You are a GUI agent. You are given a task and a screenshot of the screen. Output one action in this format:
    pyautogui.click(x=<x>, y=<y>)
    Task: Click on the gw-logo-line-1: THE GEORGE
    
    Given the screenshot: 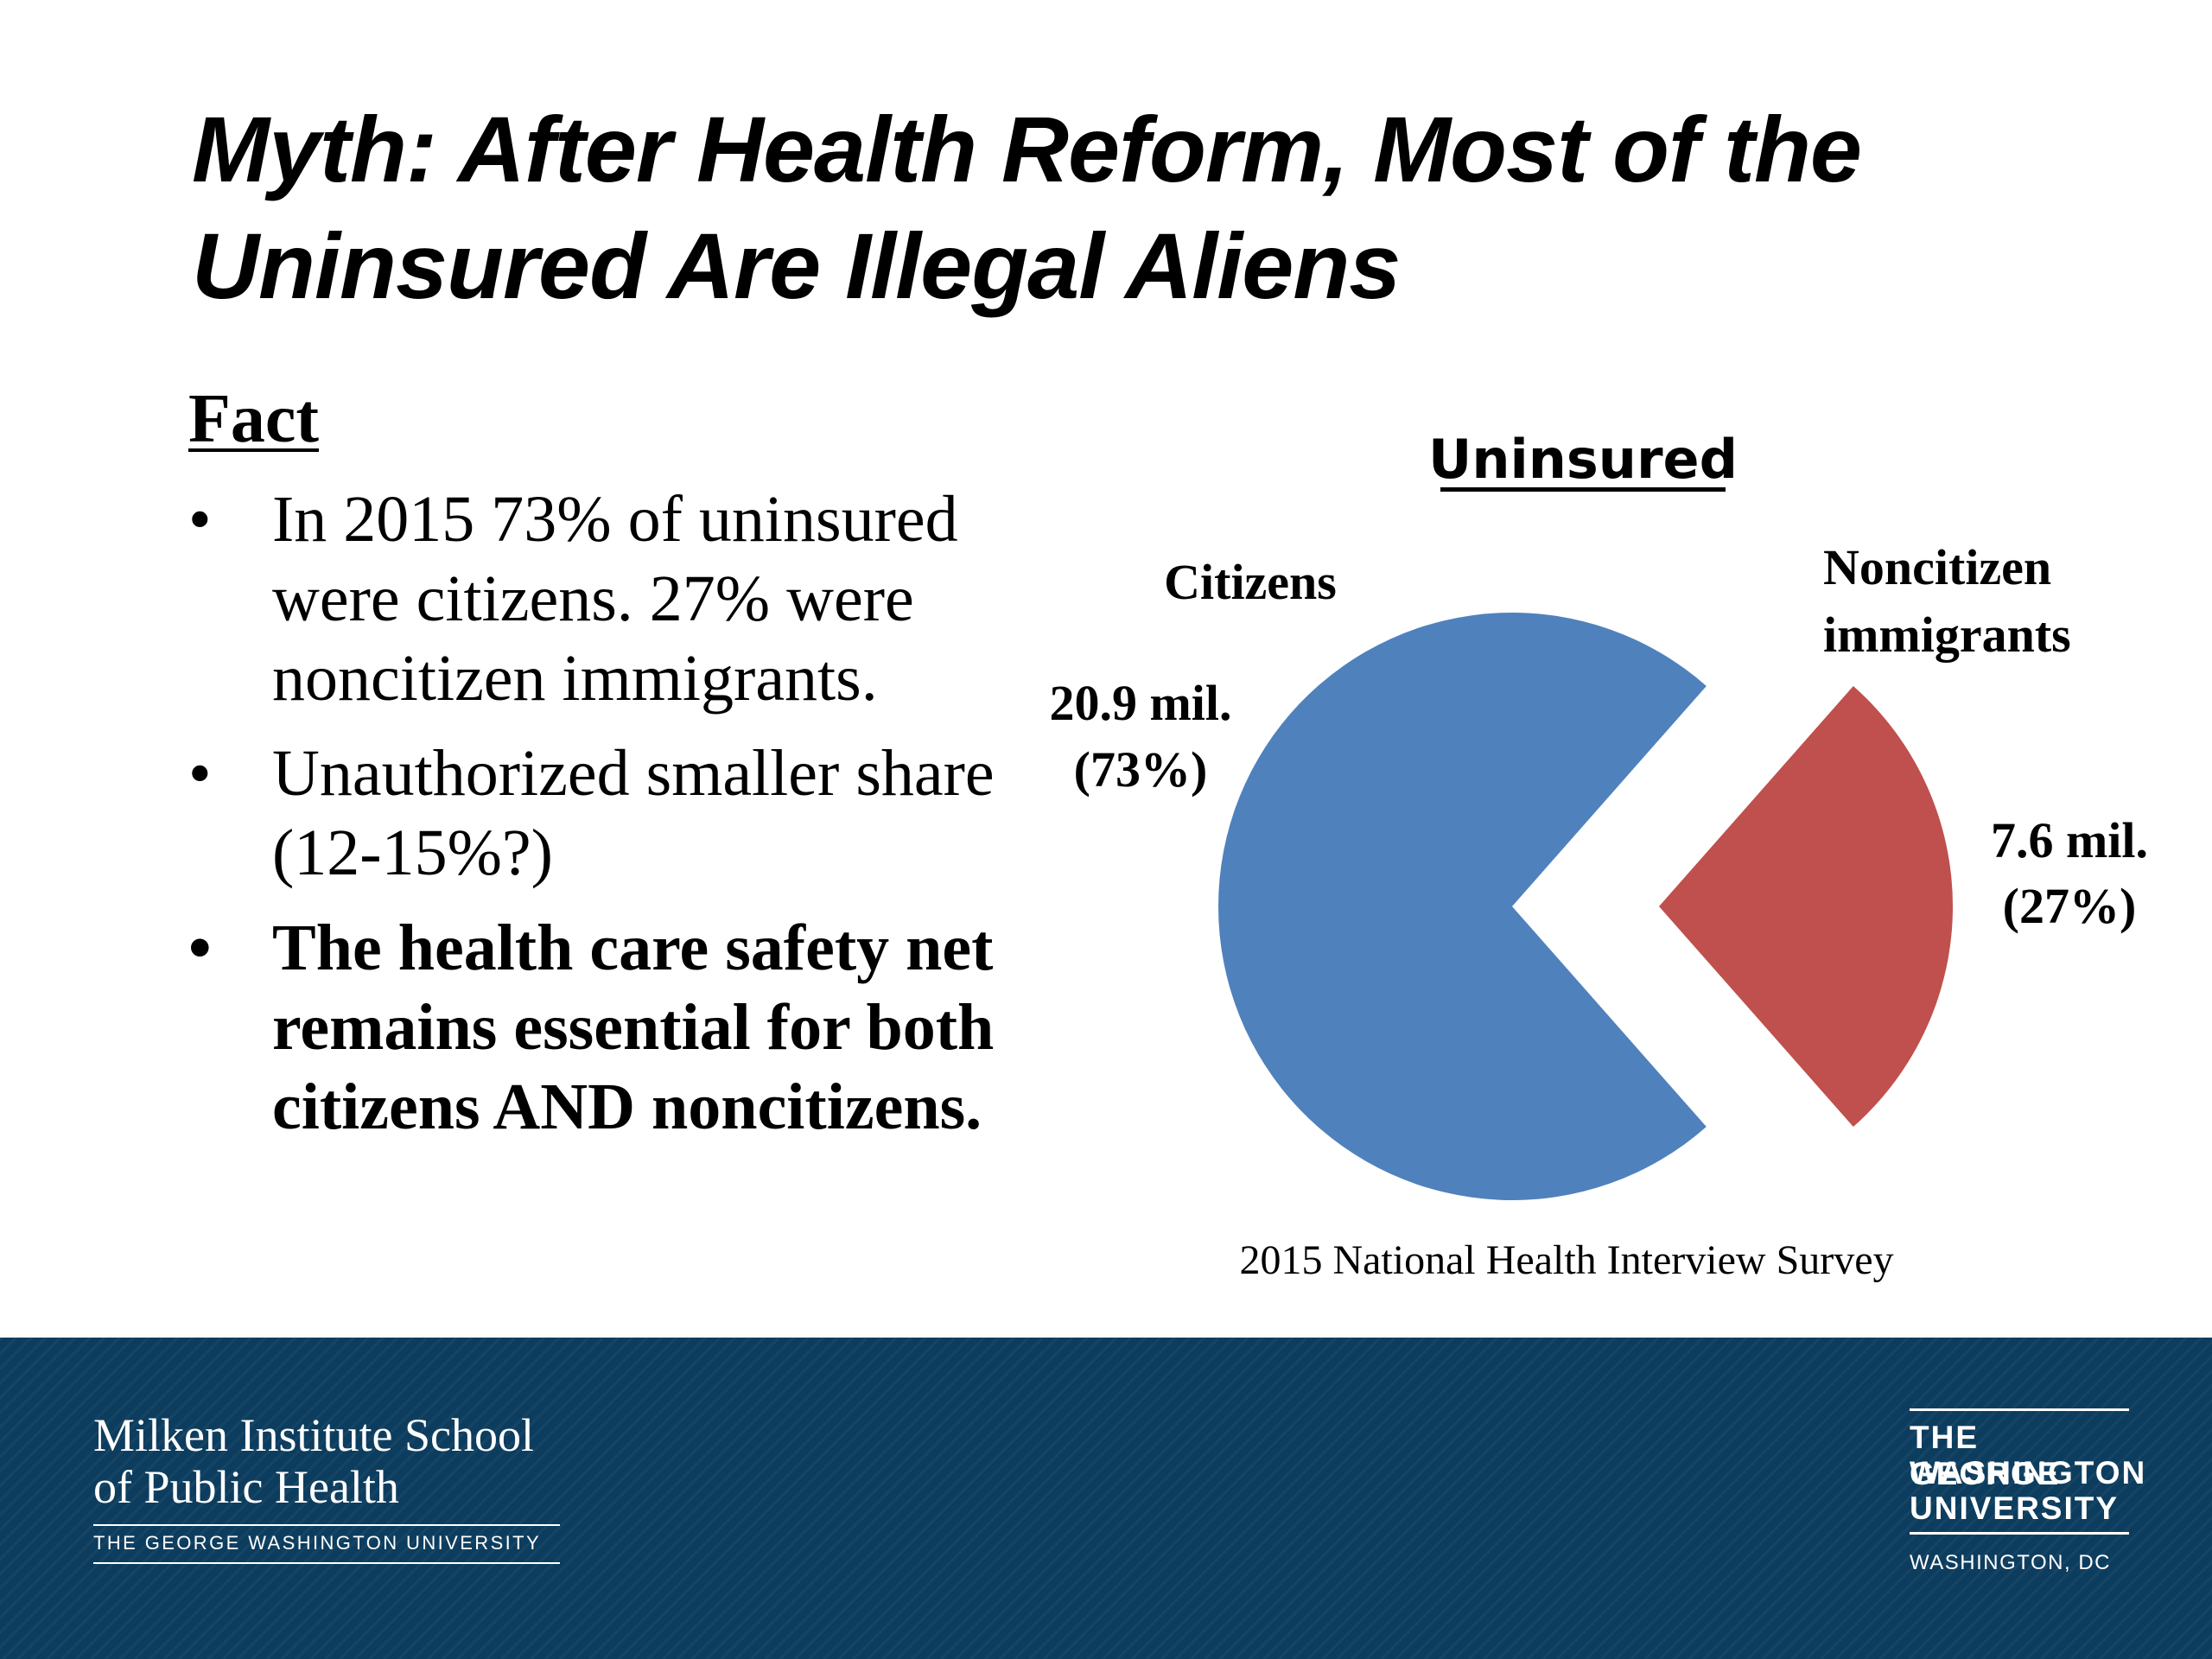 What is the action you would take?
    pyautogui.click(x=1985, y=1455)
    